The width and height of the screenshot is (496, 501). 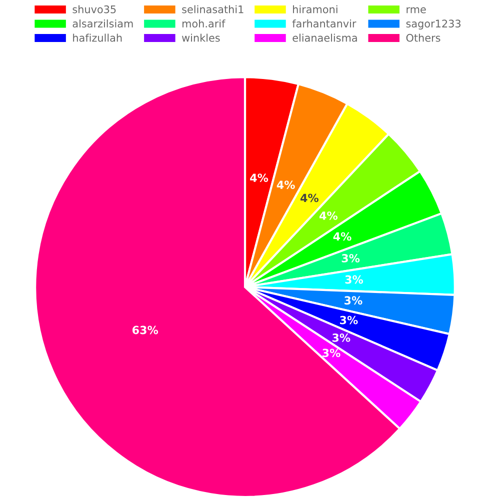 What do you see at coordinates (94, 9) in the screenshot?
I see `legend-label: shuvo35` at bounding box center [94, 9].